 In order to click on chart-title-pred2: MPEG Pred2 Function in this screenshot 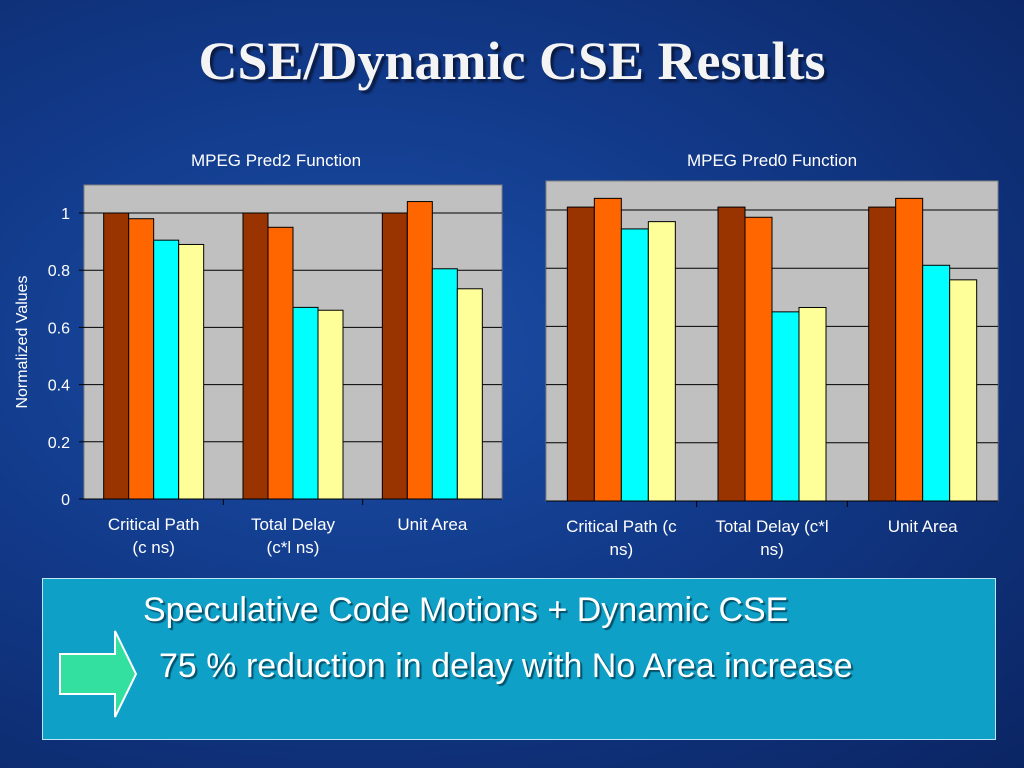, I will do `click(276, 160)`.